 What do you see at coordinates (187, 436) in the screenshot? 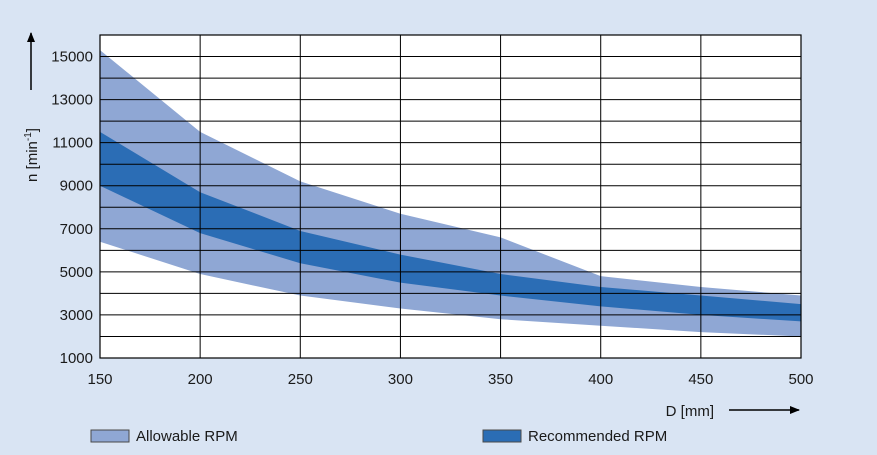
I see `legend-label-allowable: Allowable RPM` at bounding box center [187, 436].